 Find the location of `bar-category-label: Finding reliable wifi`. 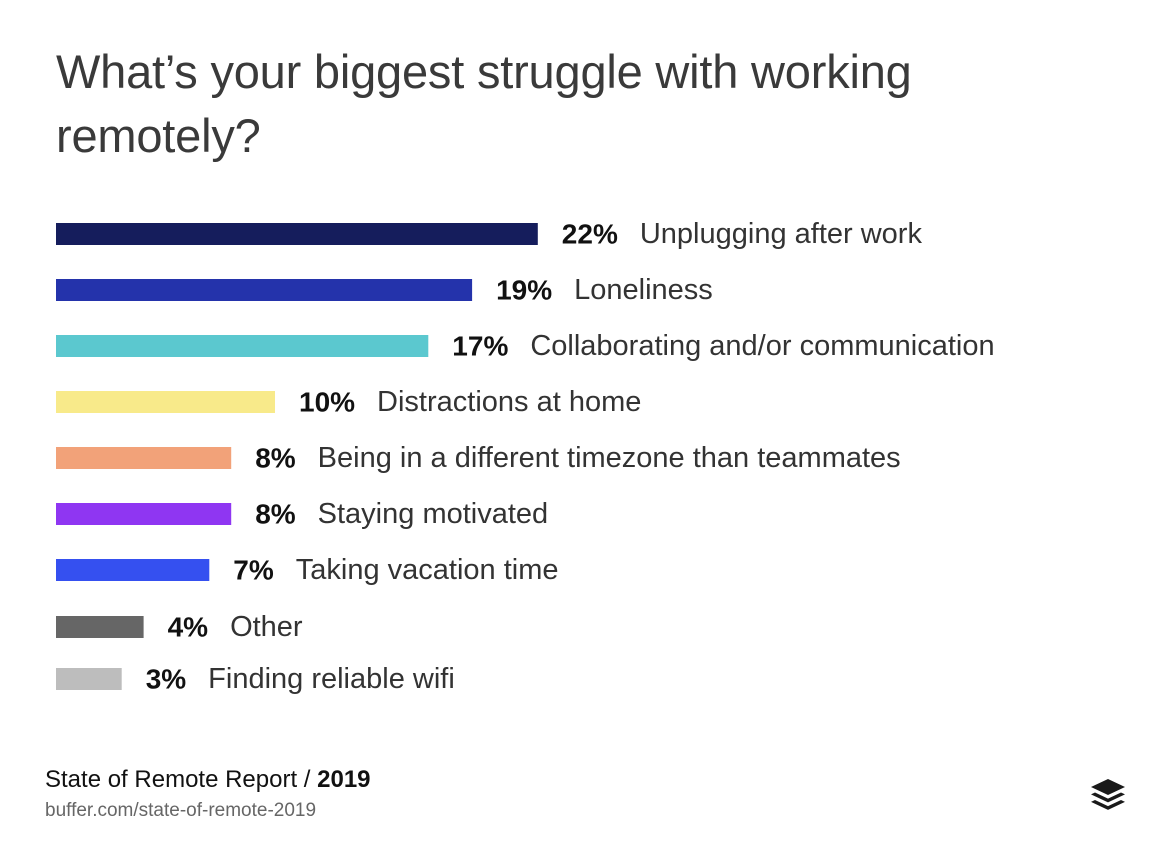

bar-category-label: Finding reliable wifi is located at coordinates (331, 679).